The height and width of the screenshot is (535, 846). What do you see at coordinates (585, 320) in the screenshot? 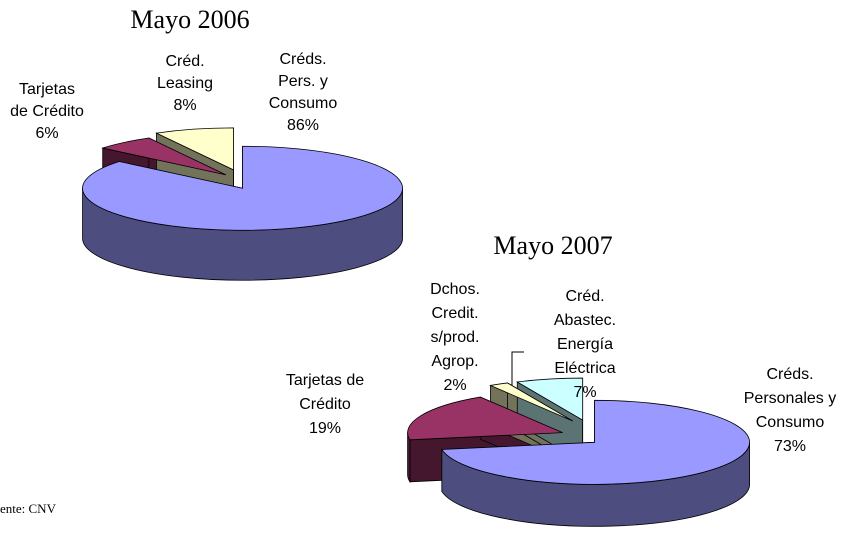
I see `label-line: Abastec.` at bounding box center [585, 320].